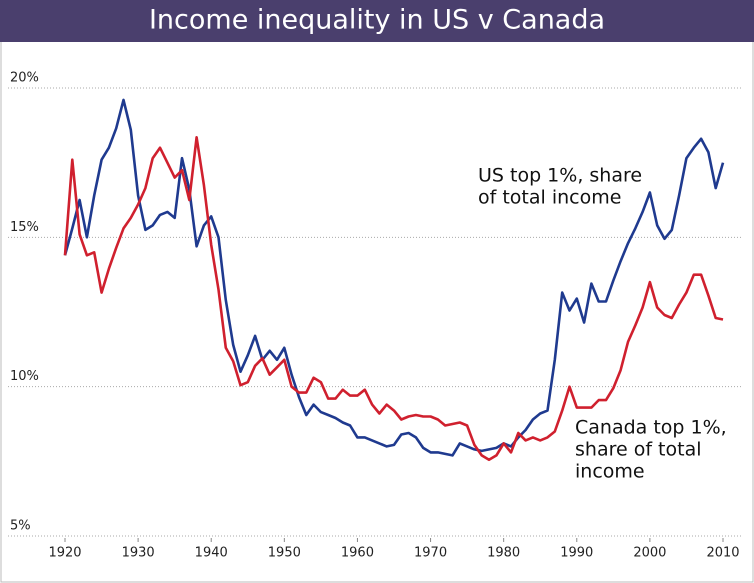  I want to click on x-tick-label: 1970, so click(430, 553).